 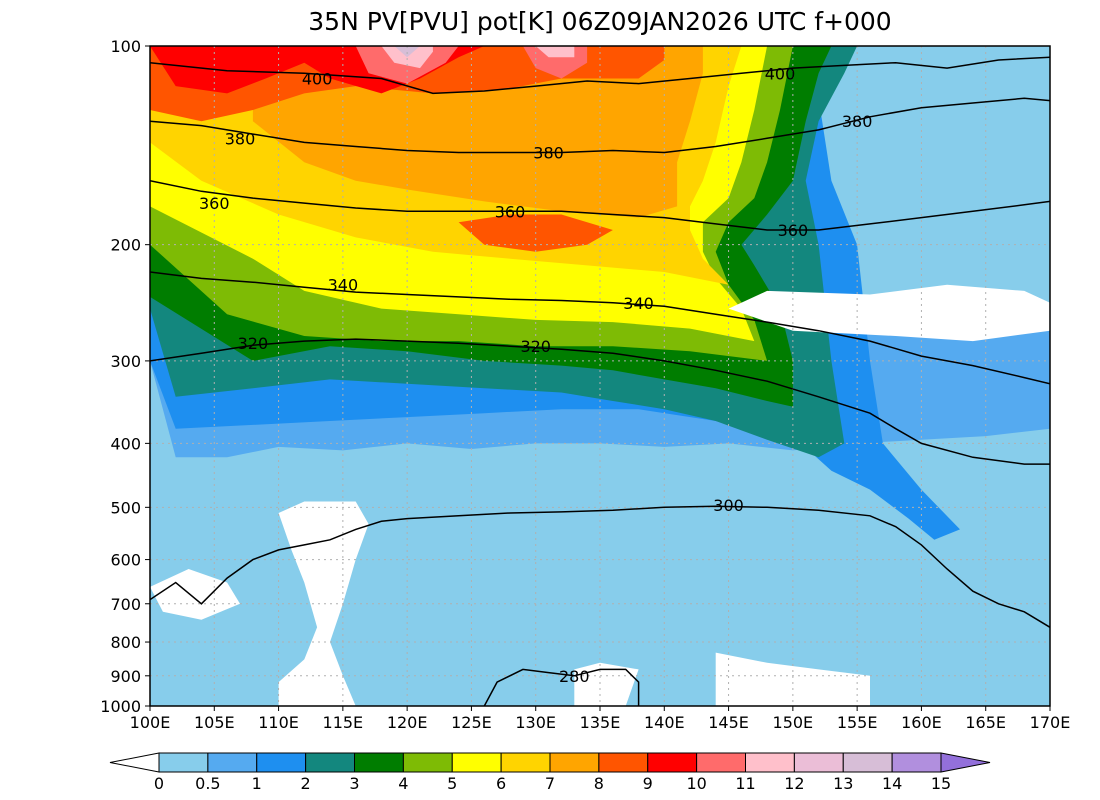 I want to click on colorbar-tick-label: 15, so click(x=941, y=783).